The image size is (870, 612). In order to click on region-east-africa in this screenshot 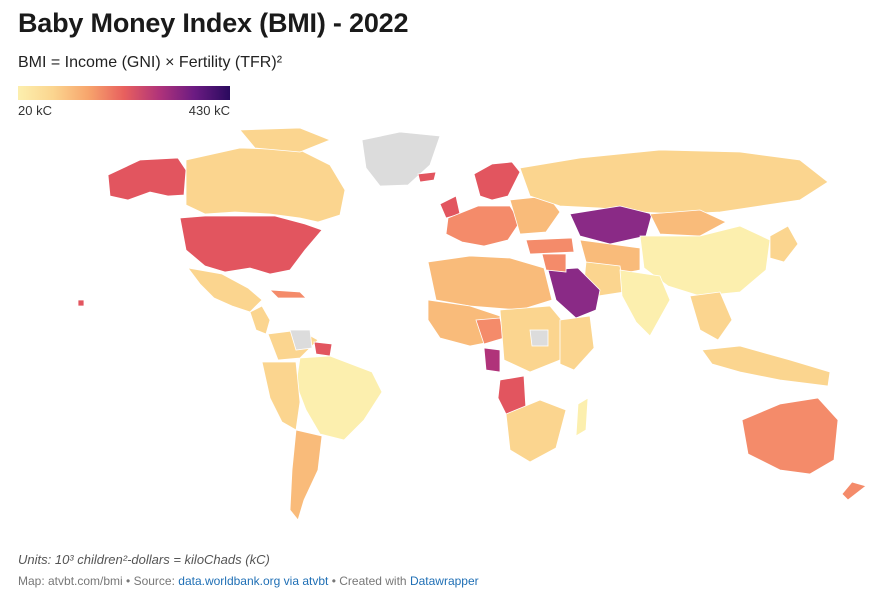, I will do `click(577, 343)`.